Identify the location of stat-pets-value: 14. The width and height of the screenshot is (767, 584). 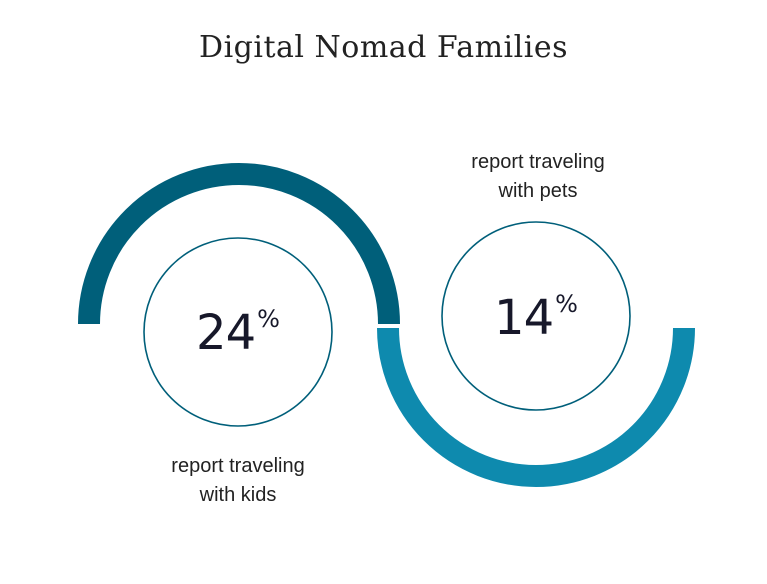
(524, 318).